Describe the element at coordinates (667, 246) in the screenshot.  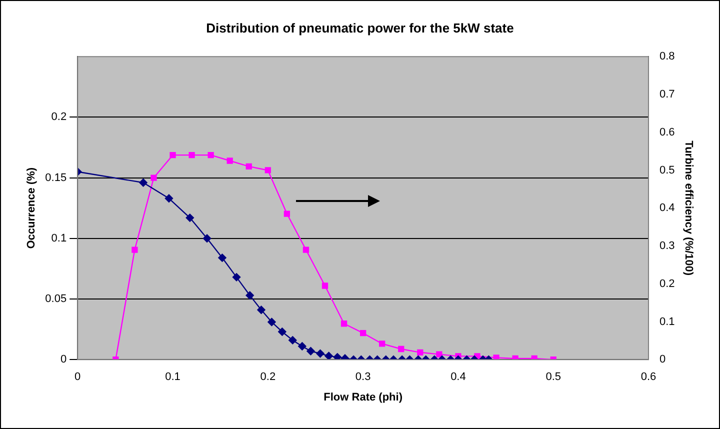
I see `y2-tick-label: 0.3` at that location.